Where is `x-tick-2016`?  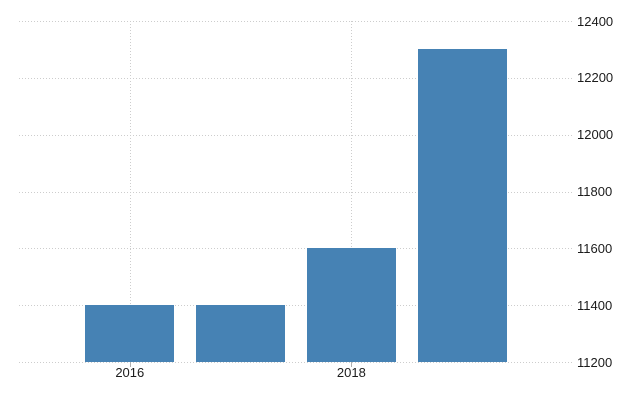
x-tick-2016 is located at coordinates (130, 364).